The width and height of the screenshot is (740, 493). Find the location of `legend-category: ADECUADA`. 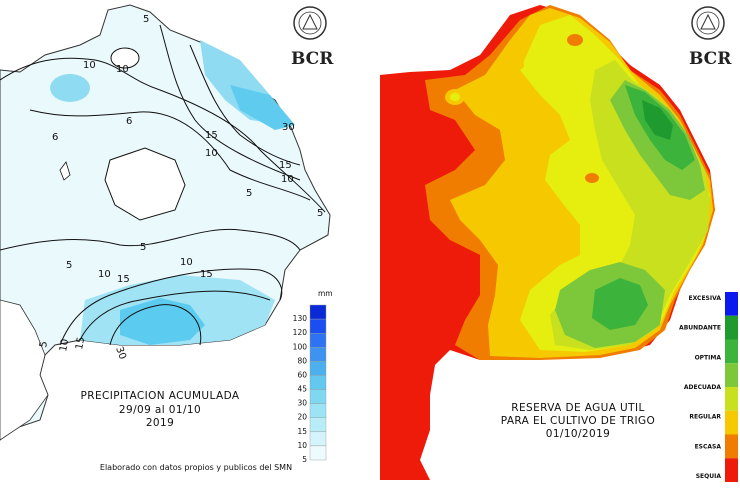

legend-category: ADECUADA is located at coordinates (702, 387).